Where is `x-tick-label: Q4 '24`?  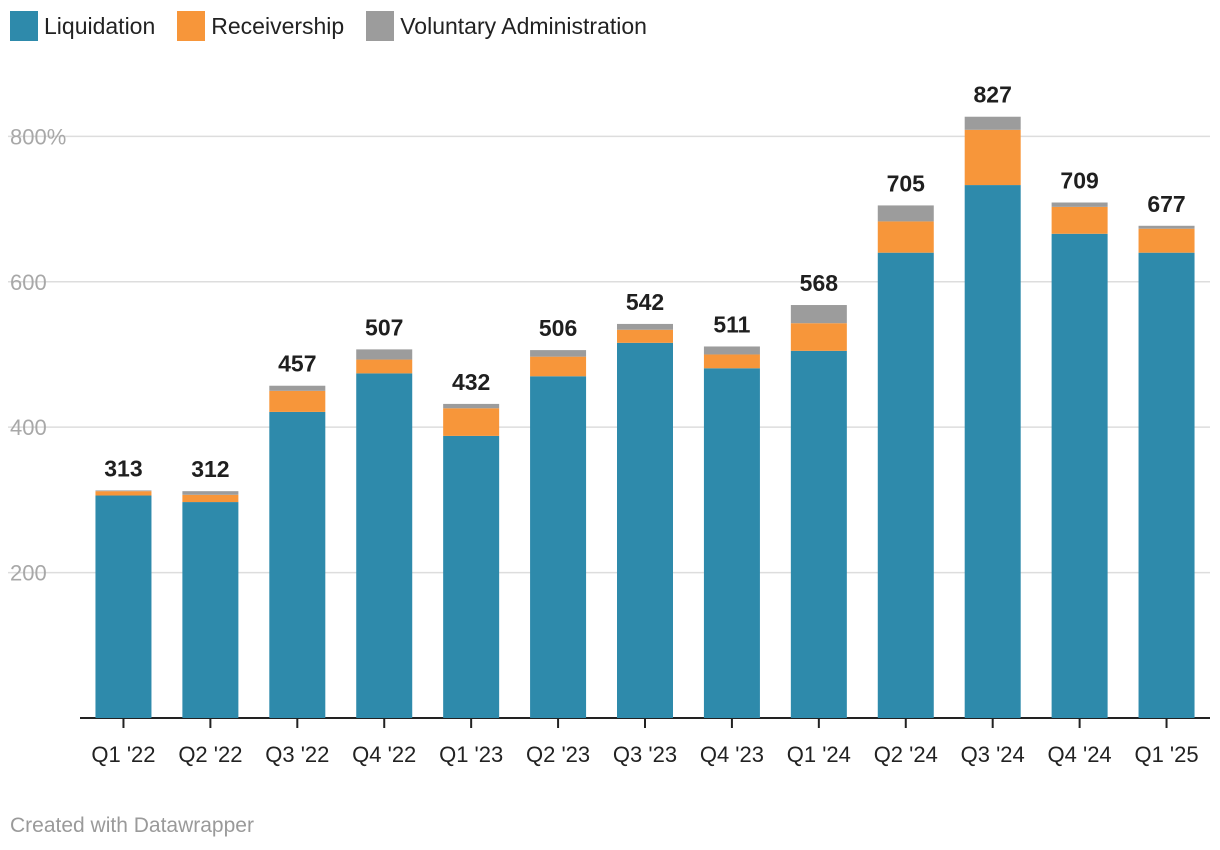
x-tick-label: Q4 '24 is located at coordinates (1080, 754).